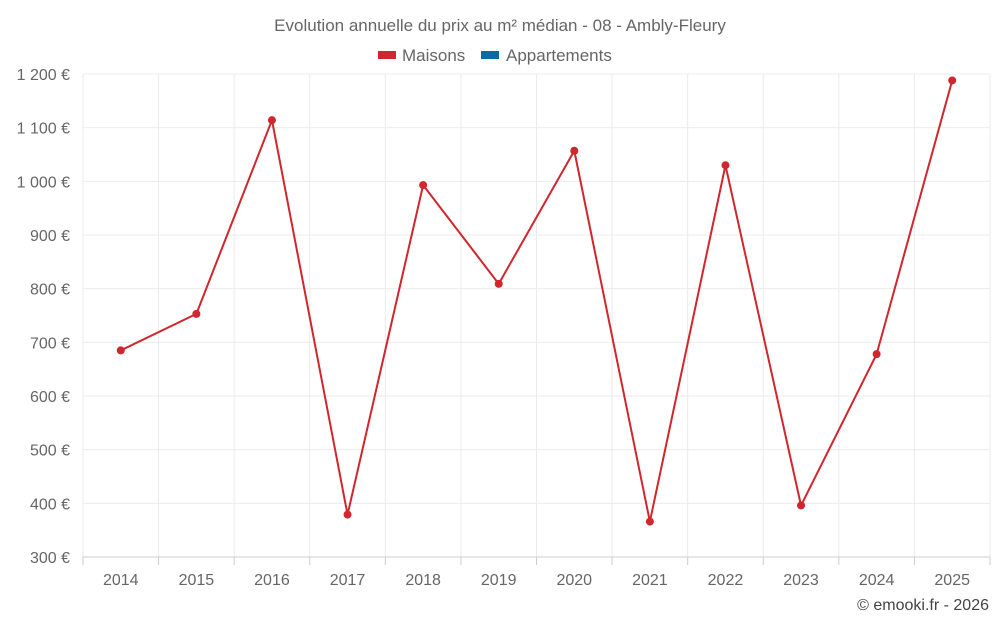  I want to click on legend-swatch-appartements, so click(490, 55).